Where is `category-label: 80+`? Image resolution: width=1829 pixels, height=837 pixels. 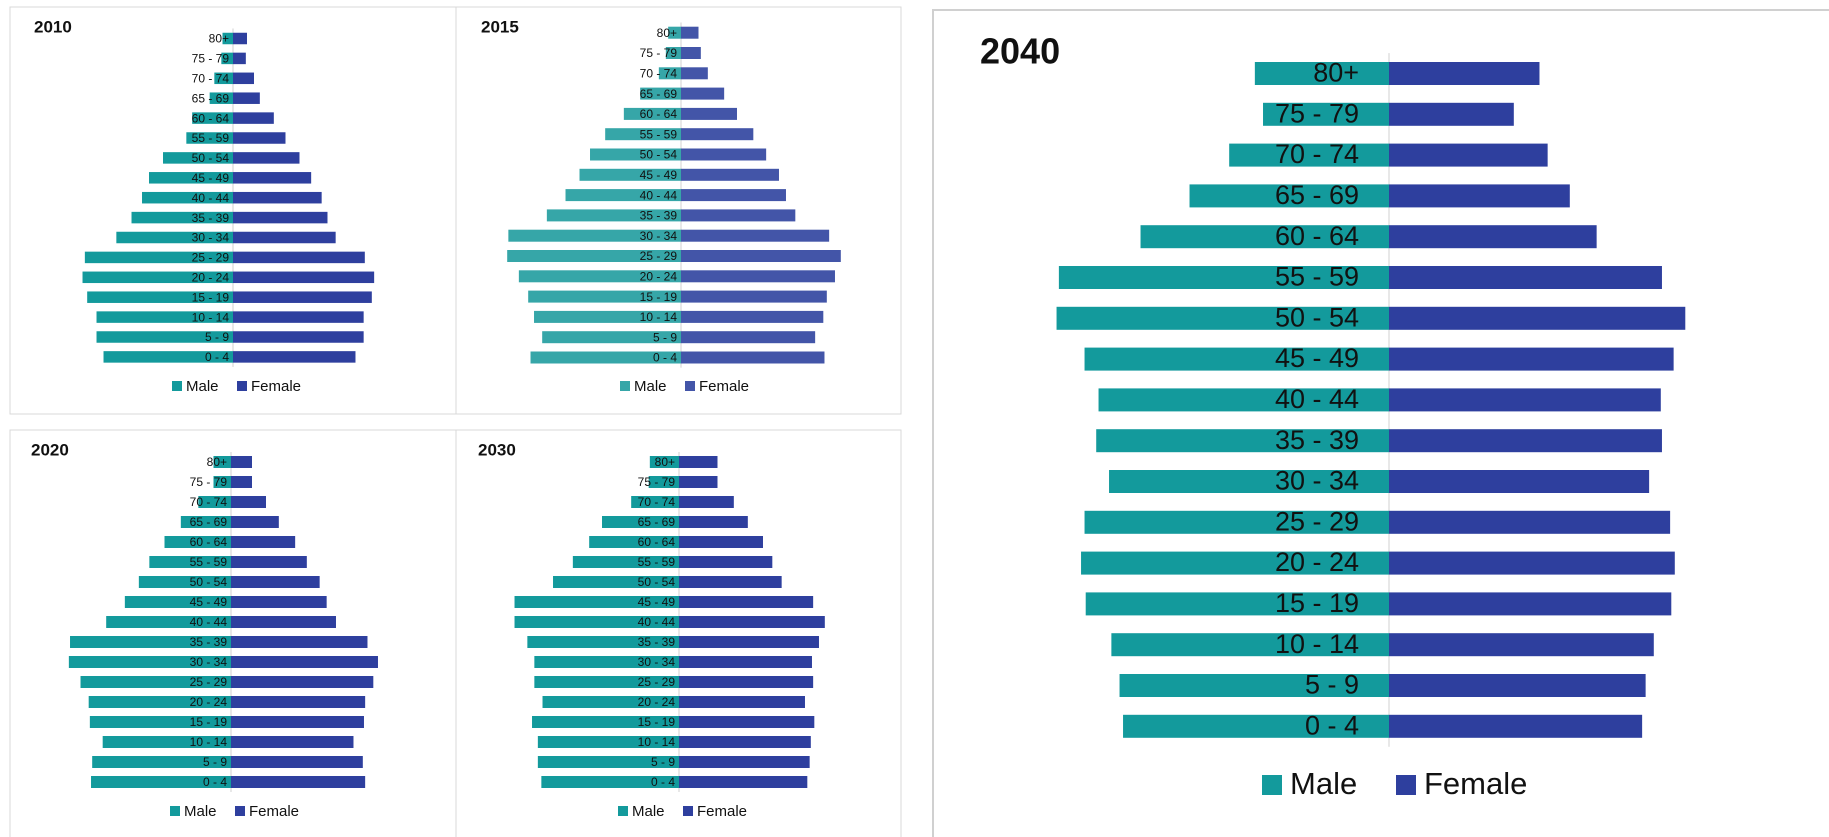 category-label: 80+ is located at coordinates (217, 462).